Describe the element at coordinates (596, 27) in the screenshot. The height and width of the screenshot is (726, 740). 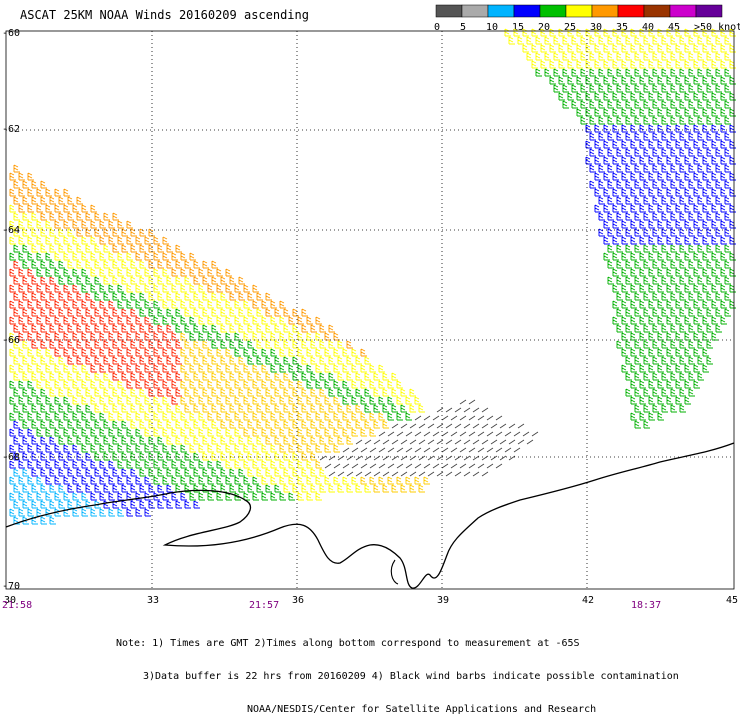
I see `scale-tick-6: 30` at that location.